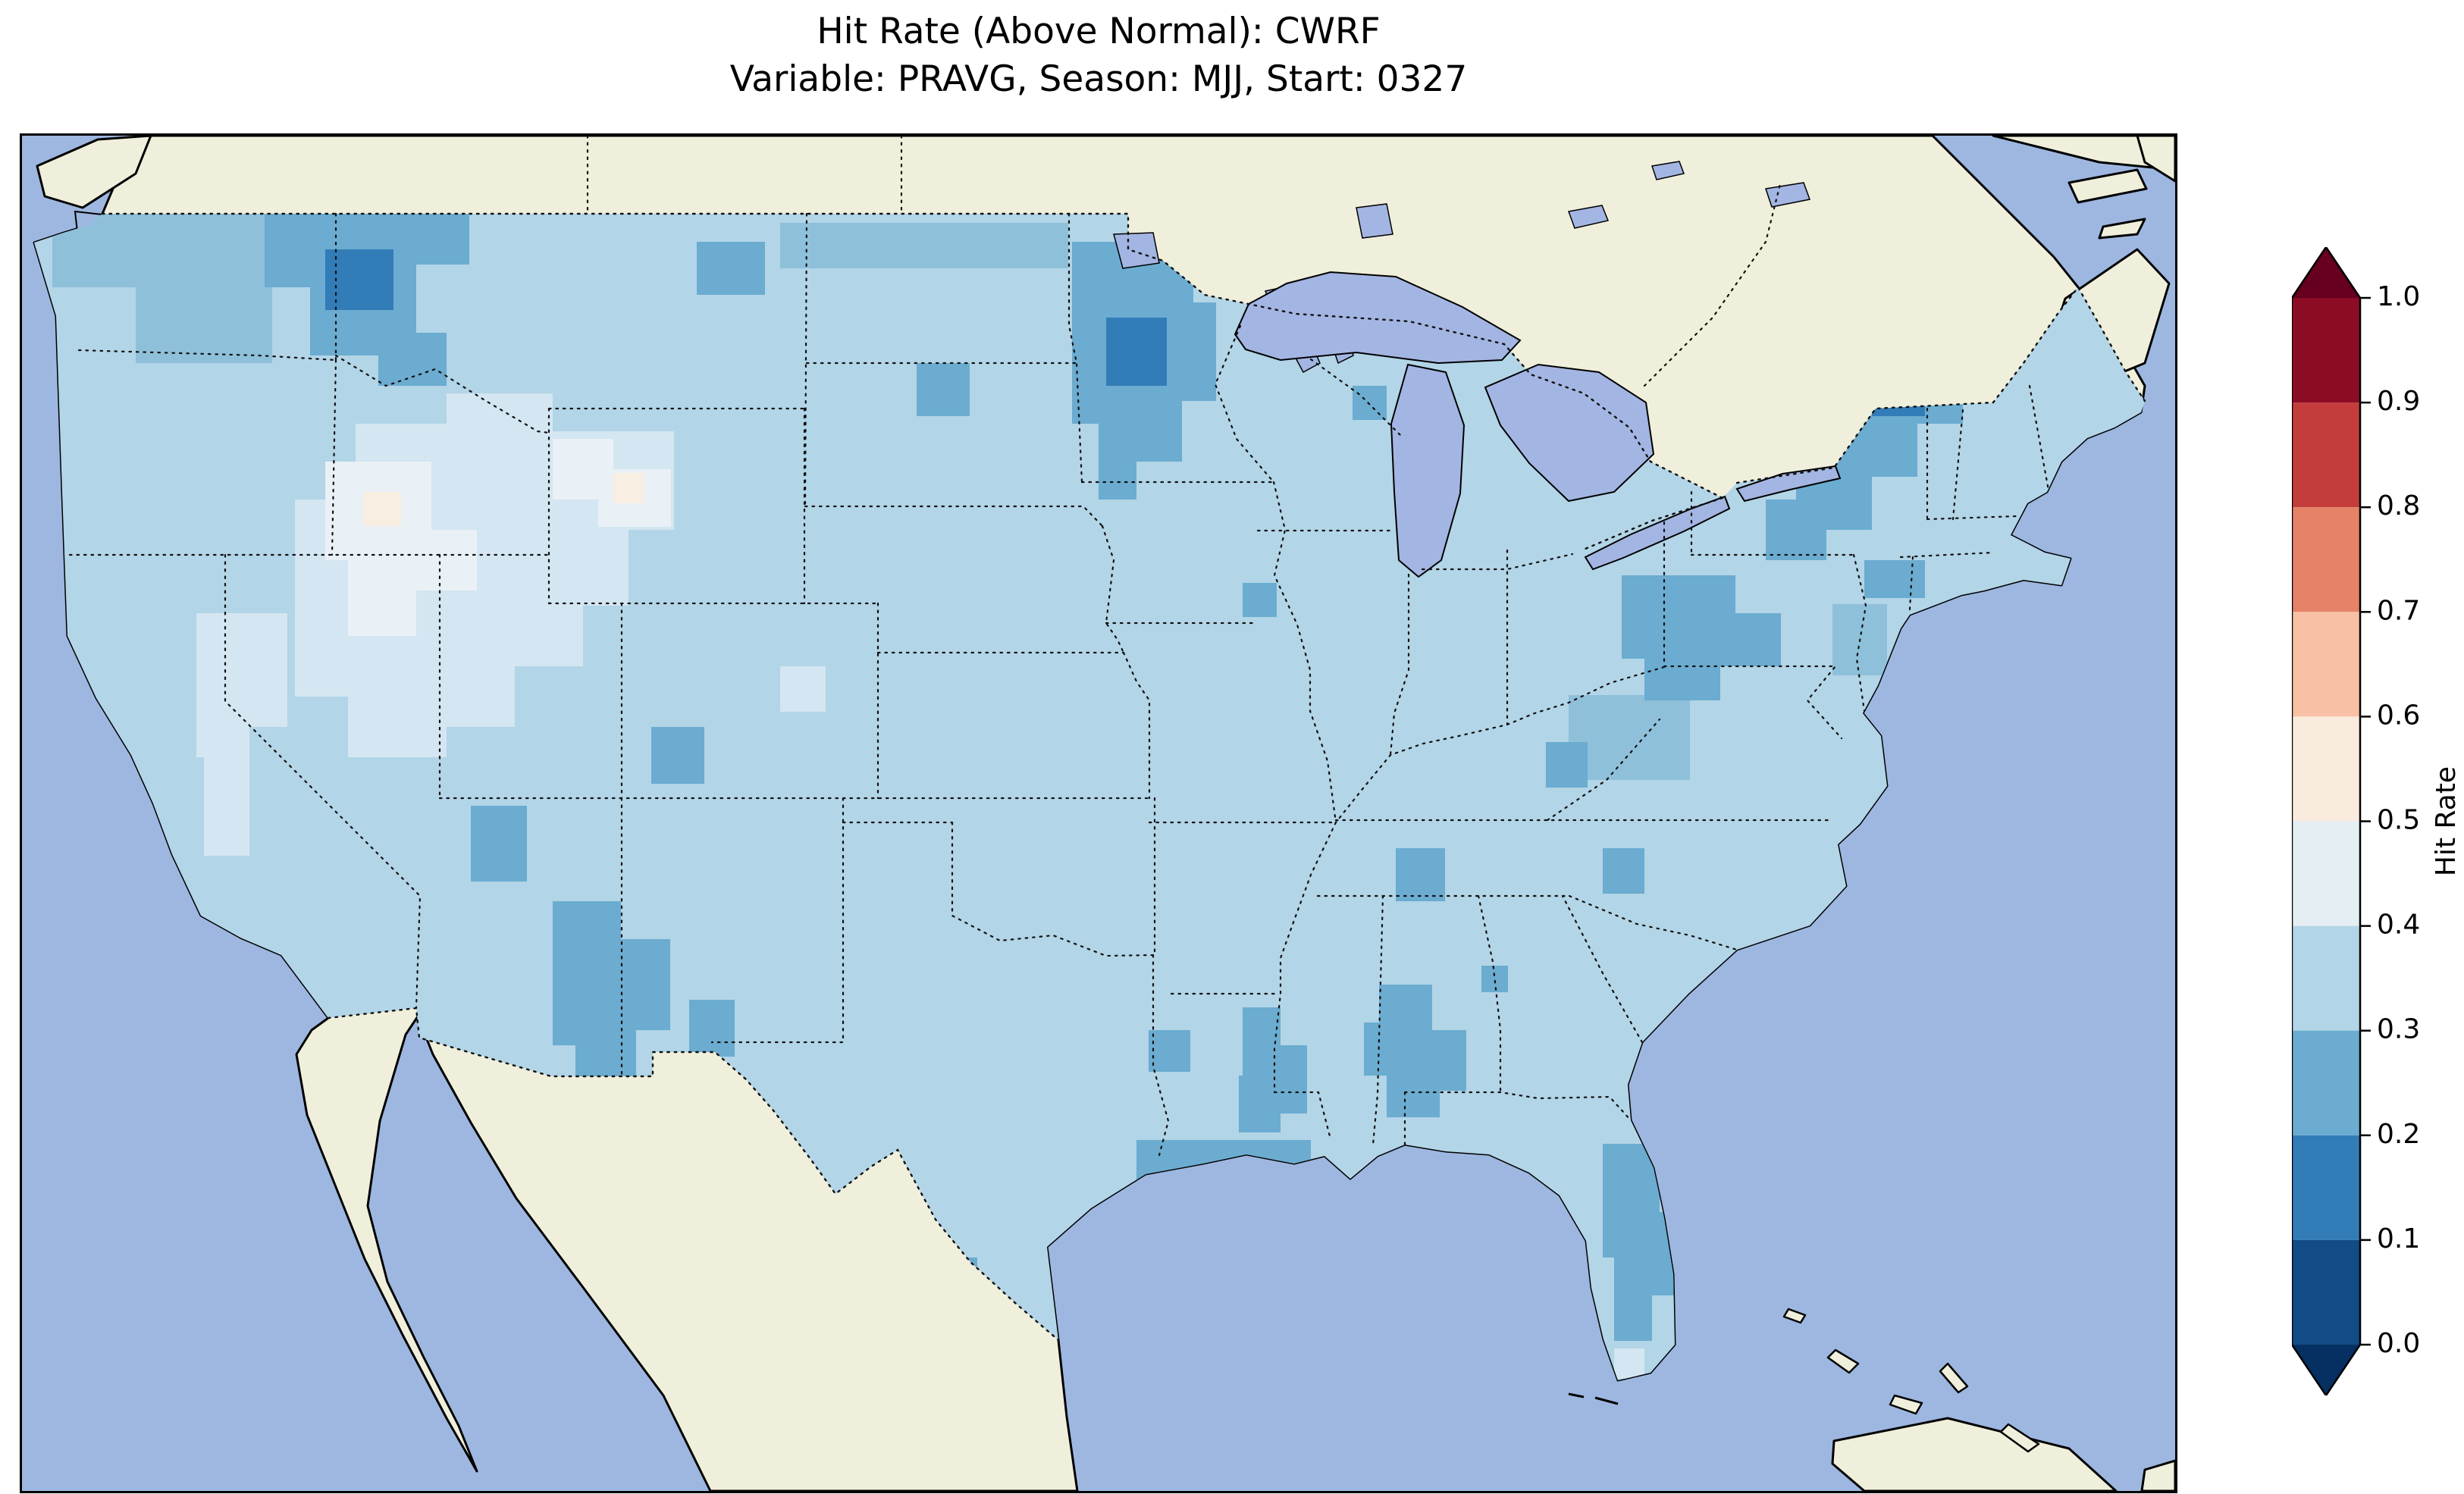 This screenshot has height=1494, width=2464. What do you see at coordinates (2365, 821) in the screenshot?
I see `colorbar-ticks` at bounding box center [2365, 821].